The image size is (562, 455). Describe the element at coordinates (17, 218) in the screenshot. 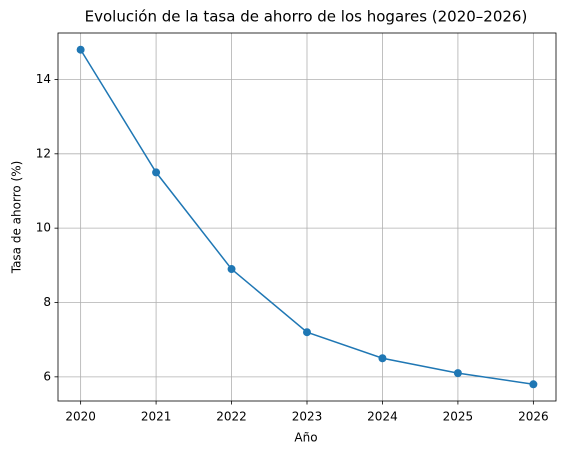

I see `y-axis-label: Tasa de ahorro (%)` at that location.